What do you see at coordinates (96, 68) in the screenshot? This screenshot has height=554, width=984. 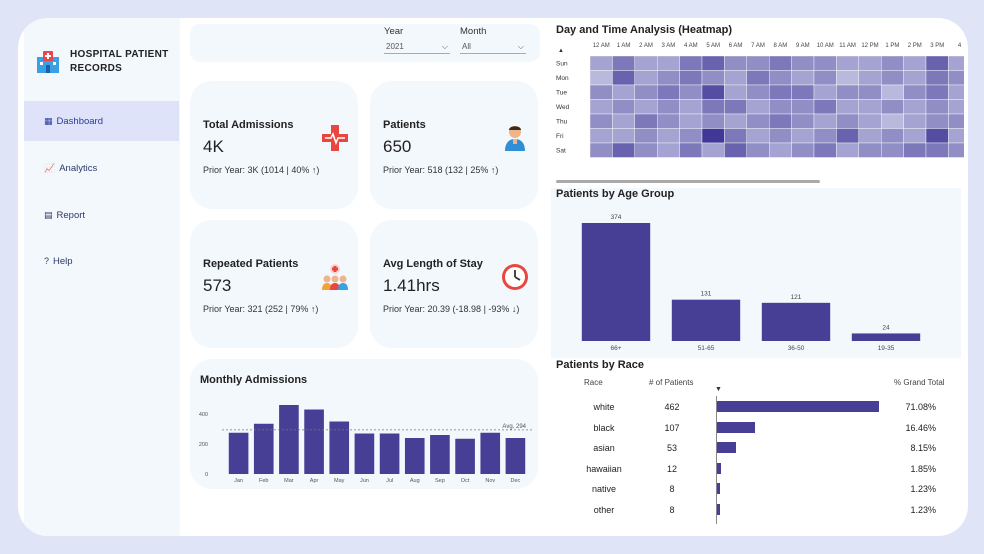 I see `app-title-line2: RECORDS` at bounding box center [96, 68].